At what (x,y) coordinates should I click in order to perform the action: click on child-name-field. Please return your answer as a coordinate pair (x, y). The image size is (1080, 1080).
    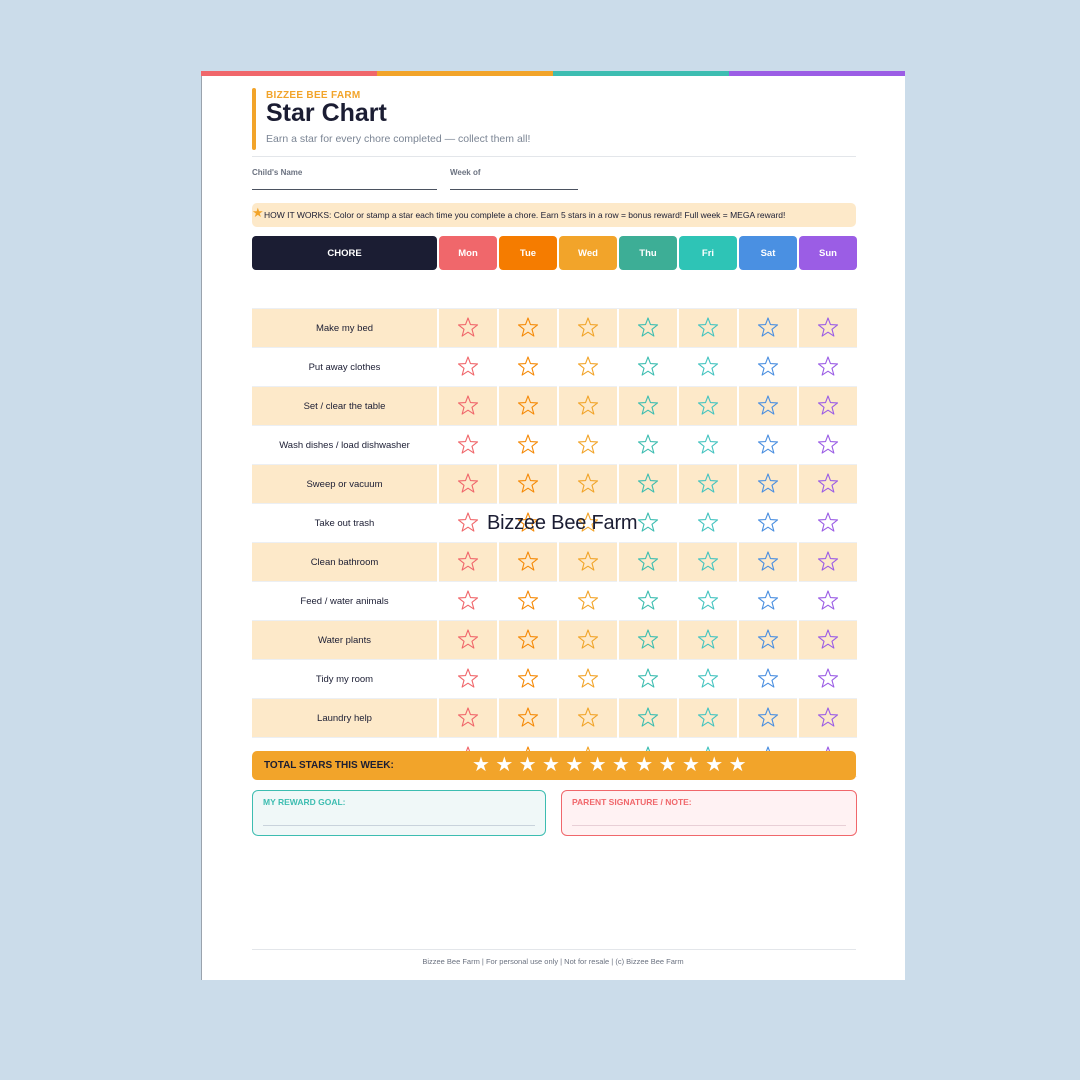
    Looking at the image, I should click on (344, 189).